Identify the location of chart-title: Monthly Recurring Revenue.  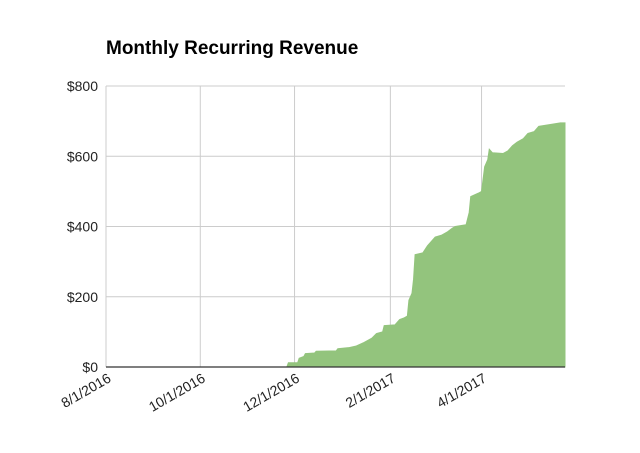
(232, 48).